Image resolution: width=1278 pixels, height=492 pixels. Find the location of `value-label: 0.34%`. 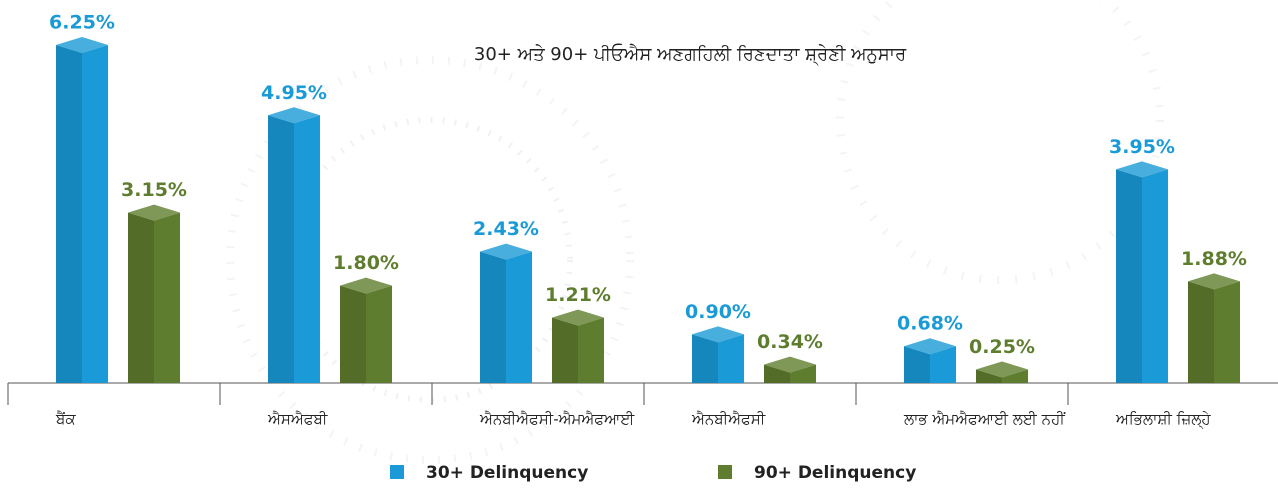

value-label: 0.34% is located at coordinates (790, 342).